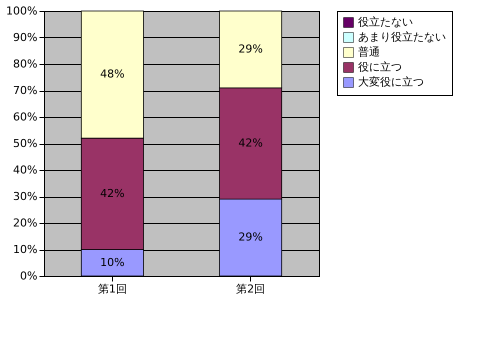 This screenshot has width=500, height=340. Describe the element at coordinates (391, 82) in the screenshot. I see `legend-label: 大変役に立つ` at that location.